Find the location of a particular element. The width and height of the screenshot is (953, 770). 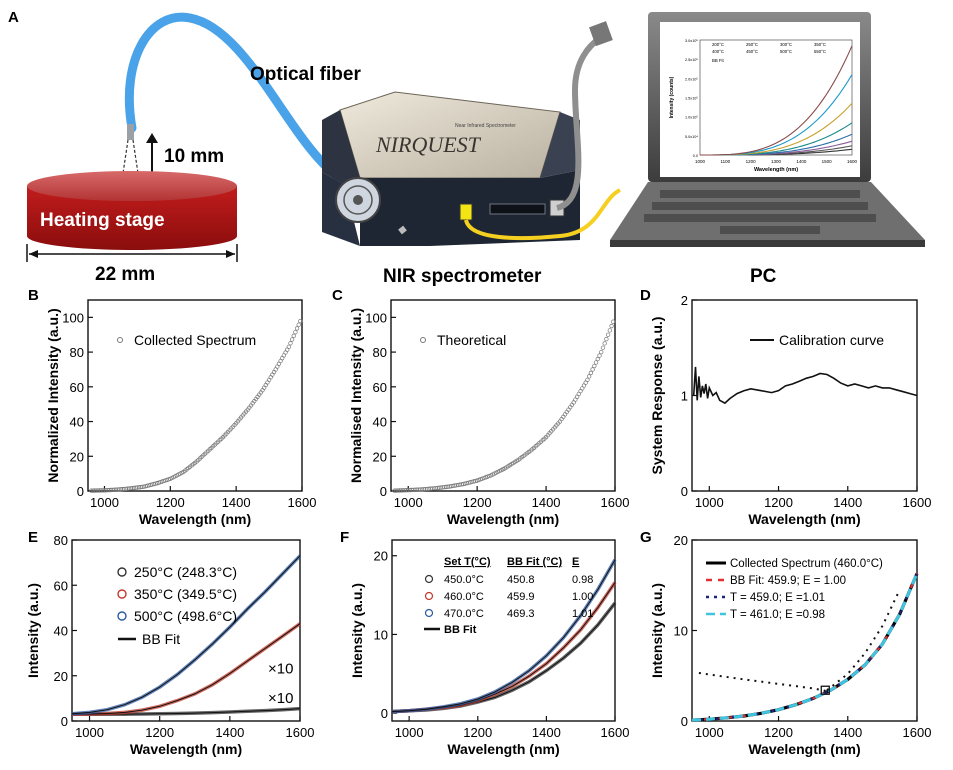

heating-stage-label: Heating stage is located at coordinates (102, 220).